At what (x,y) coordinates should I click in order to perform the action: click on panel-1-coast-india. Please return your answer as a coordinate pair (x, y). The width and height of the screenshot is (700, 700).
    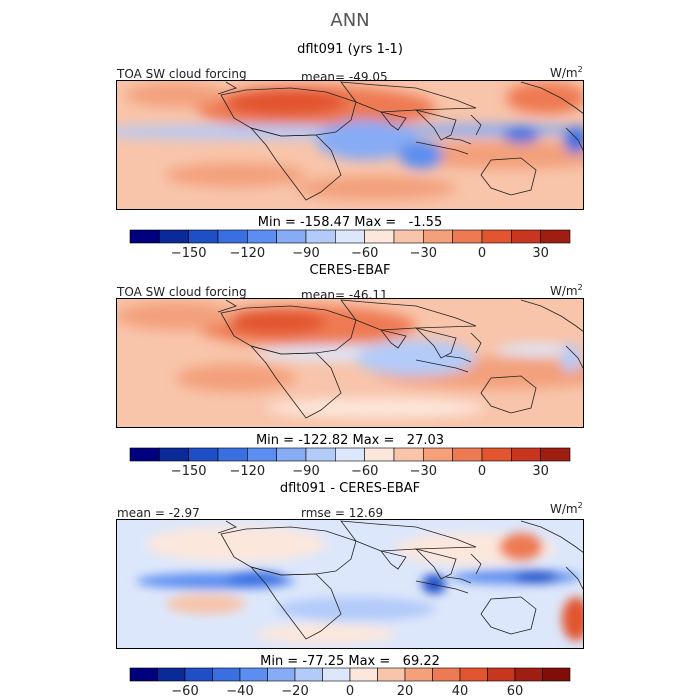
    Looking at the image, I should click on (393, 121).